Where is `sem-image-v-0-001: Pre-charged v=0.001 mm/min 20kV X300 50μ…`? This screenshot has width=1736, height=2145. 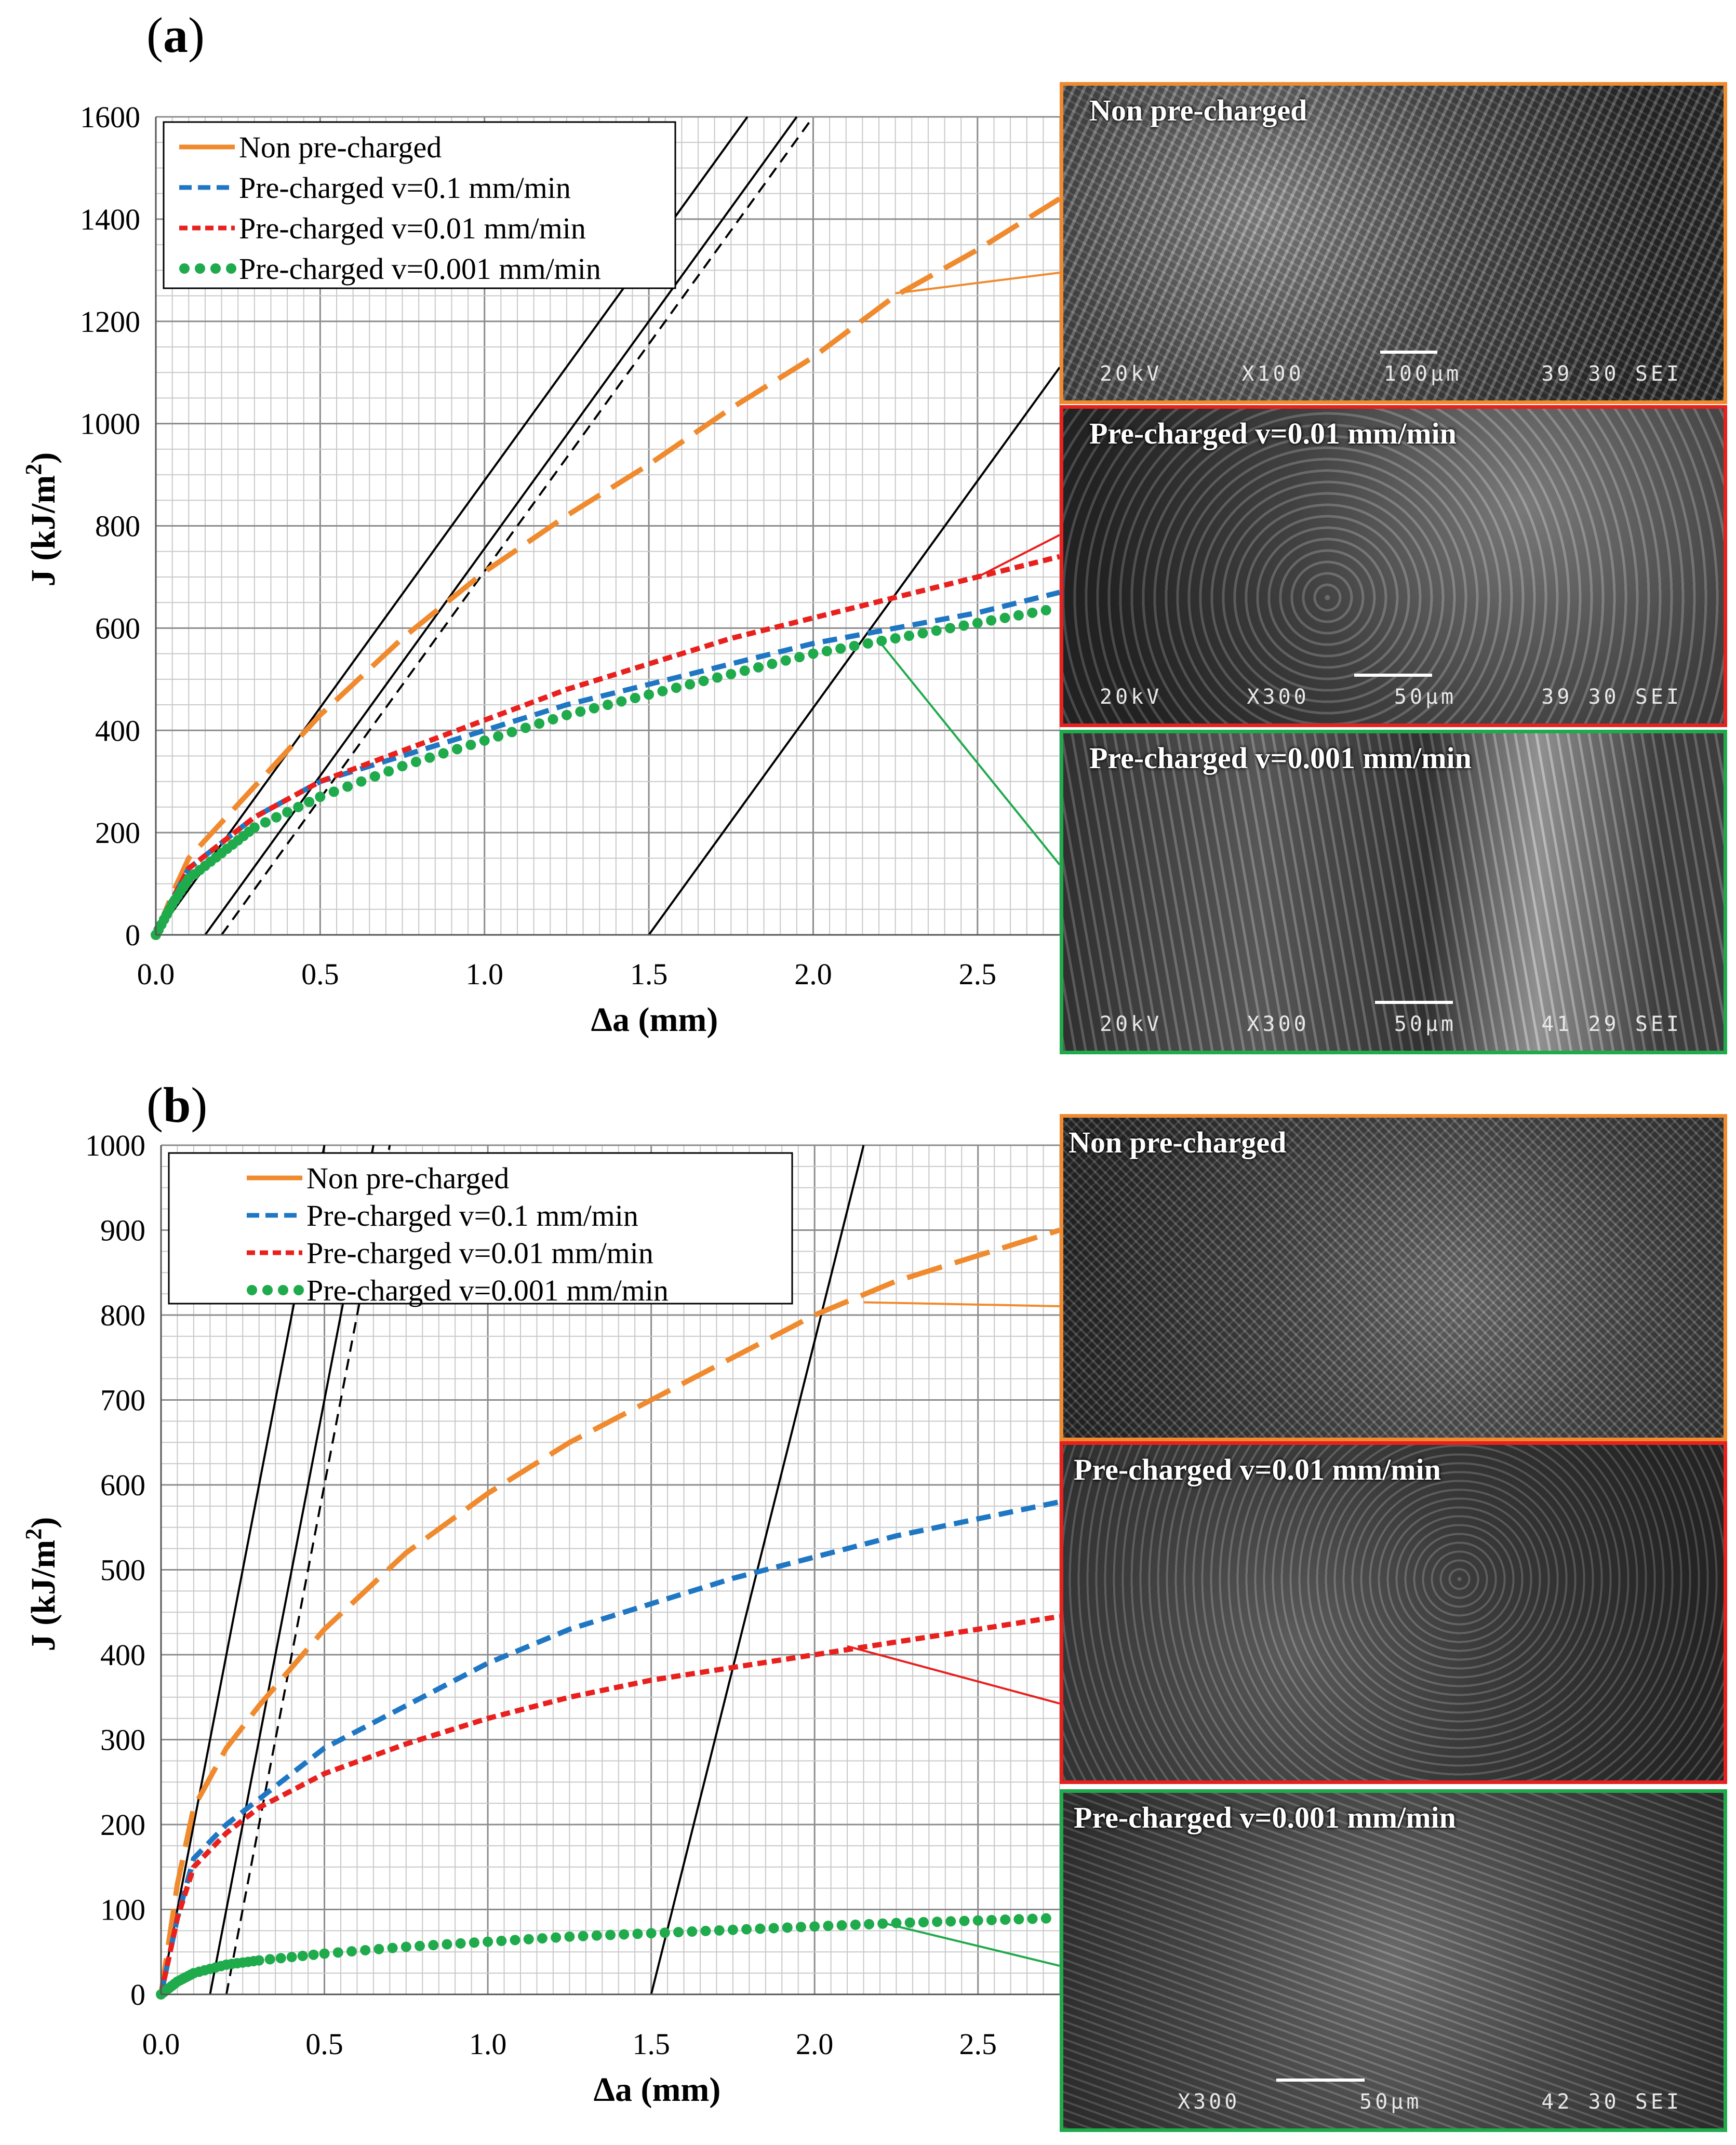
sem-image-v-0-001: Pre-charged v=0.001 mm/min 20kV X300 50μ… is located at coordinates (1393, 892).